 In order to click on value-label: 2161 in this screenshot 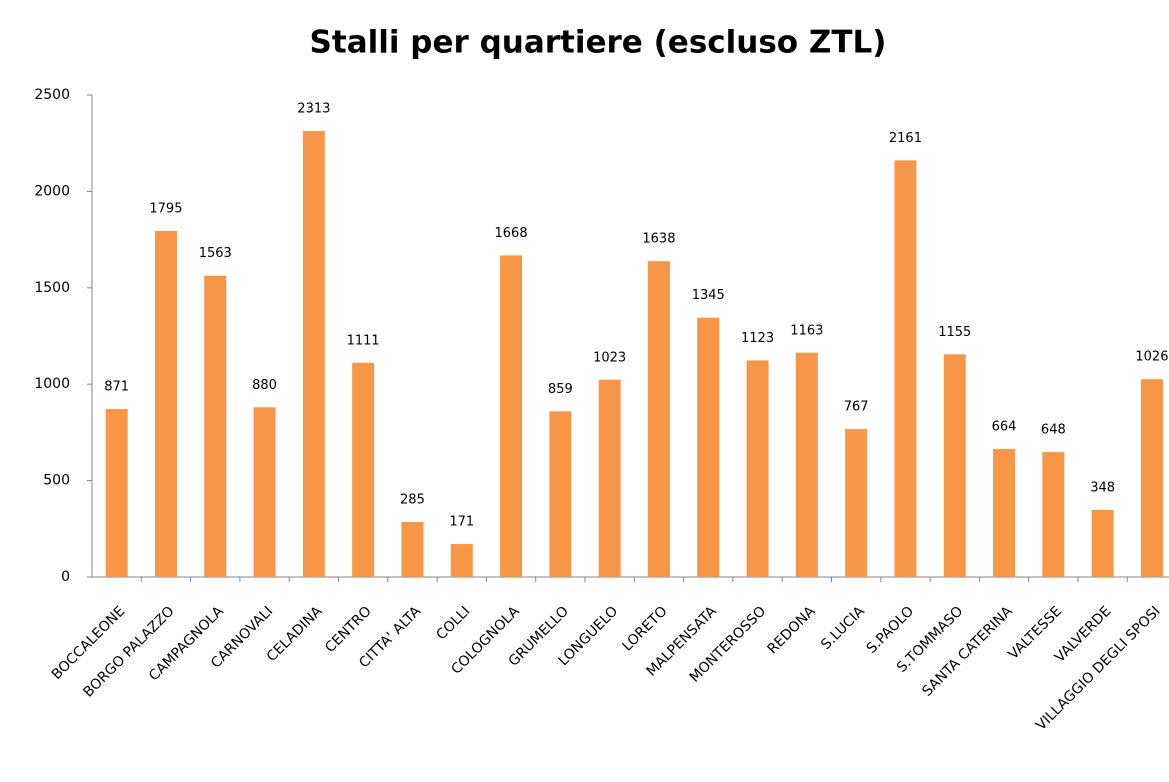, I will do `click(905, 138)`.